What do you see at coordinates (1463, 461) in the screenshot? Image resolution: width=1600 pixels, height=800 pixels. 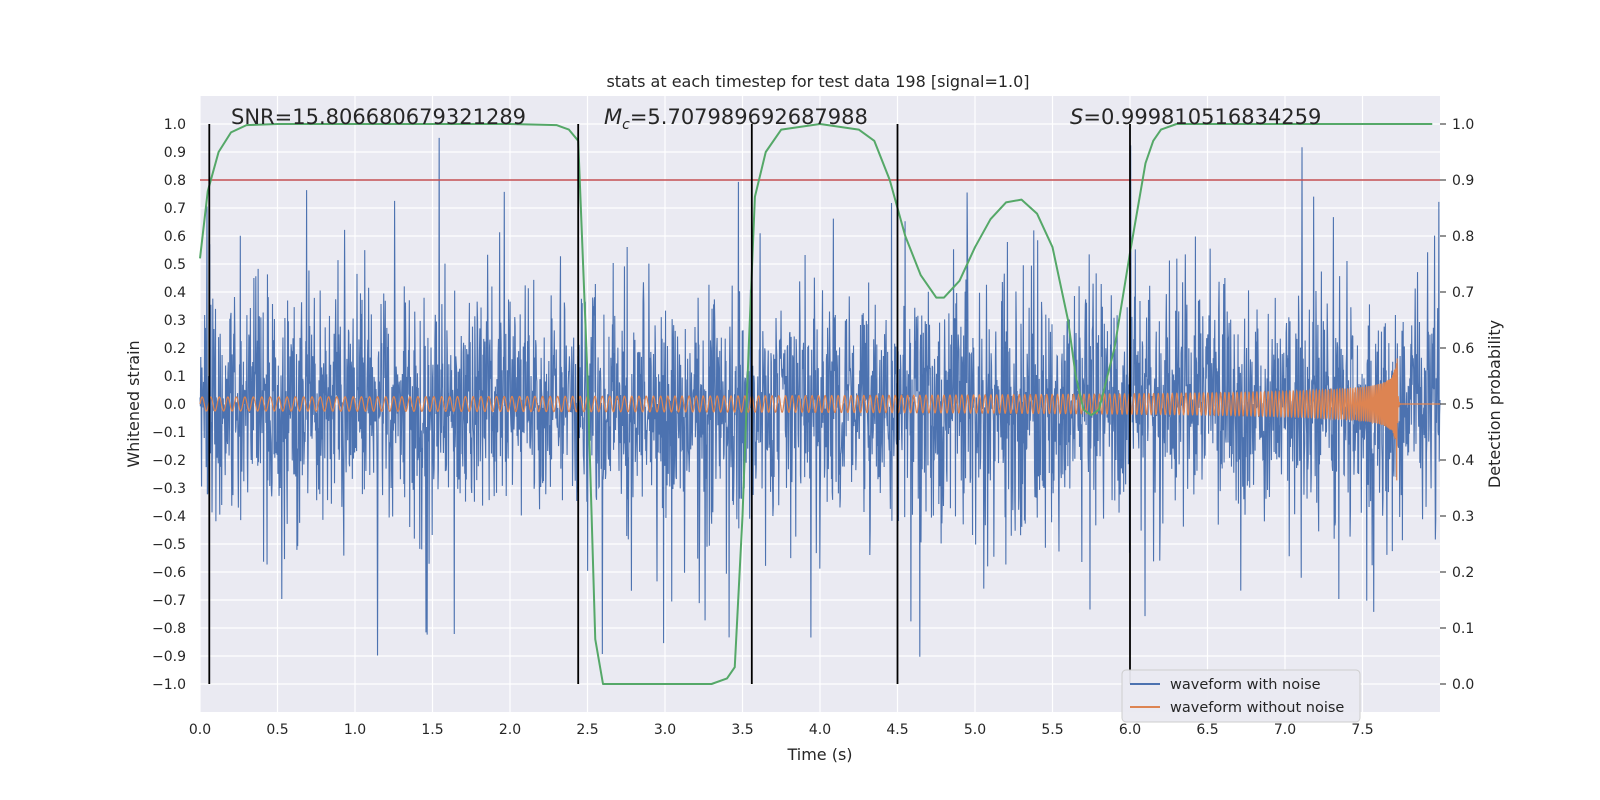 I see `y-right-tick-label: 0.4` at bounding box center [1463, 461].